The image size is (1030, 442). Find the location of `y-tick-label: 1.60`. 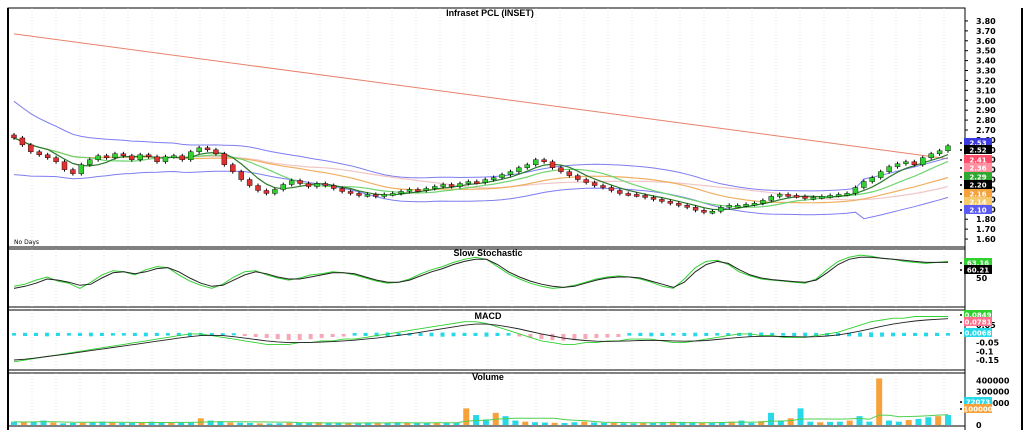

y-tick-label: 1.60 is located at coordinates (986, 239).